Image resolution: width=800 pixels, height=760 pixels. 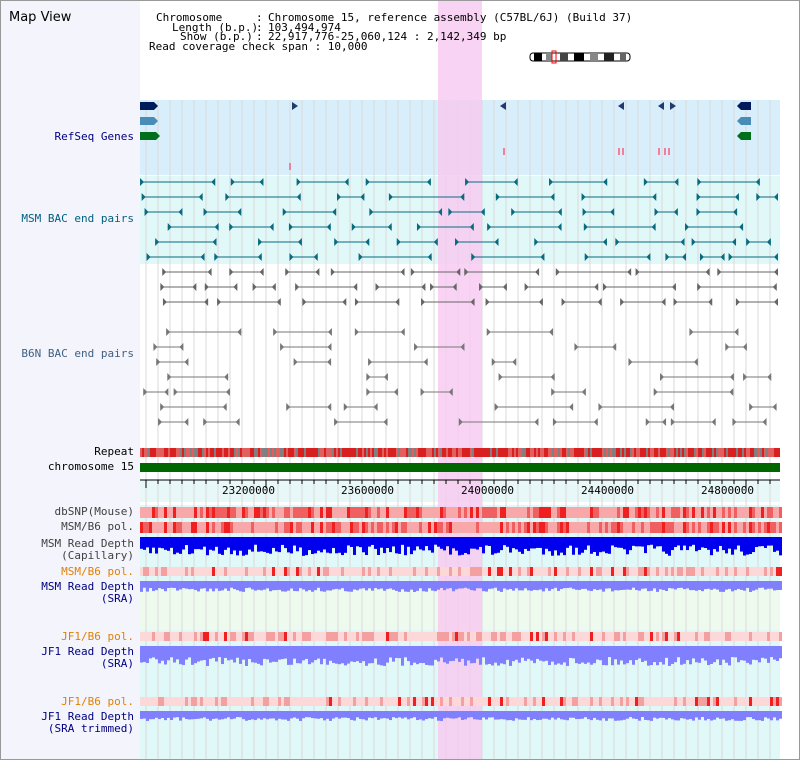 I want to click on axis-tick-label: 23200000, so click(x=248, y=490).